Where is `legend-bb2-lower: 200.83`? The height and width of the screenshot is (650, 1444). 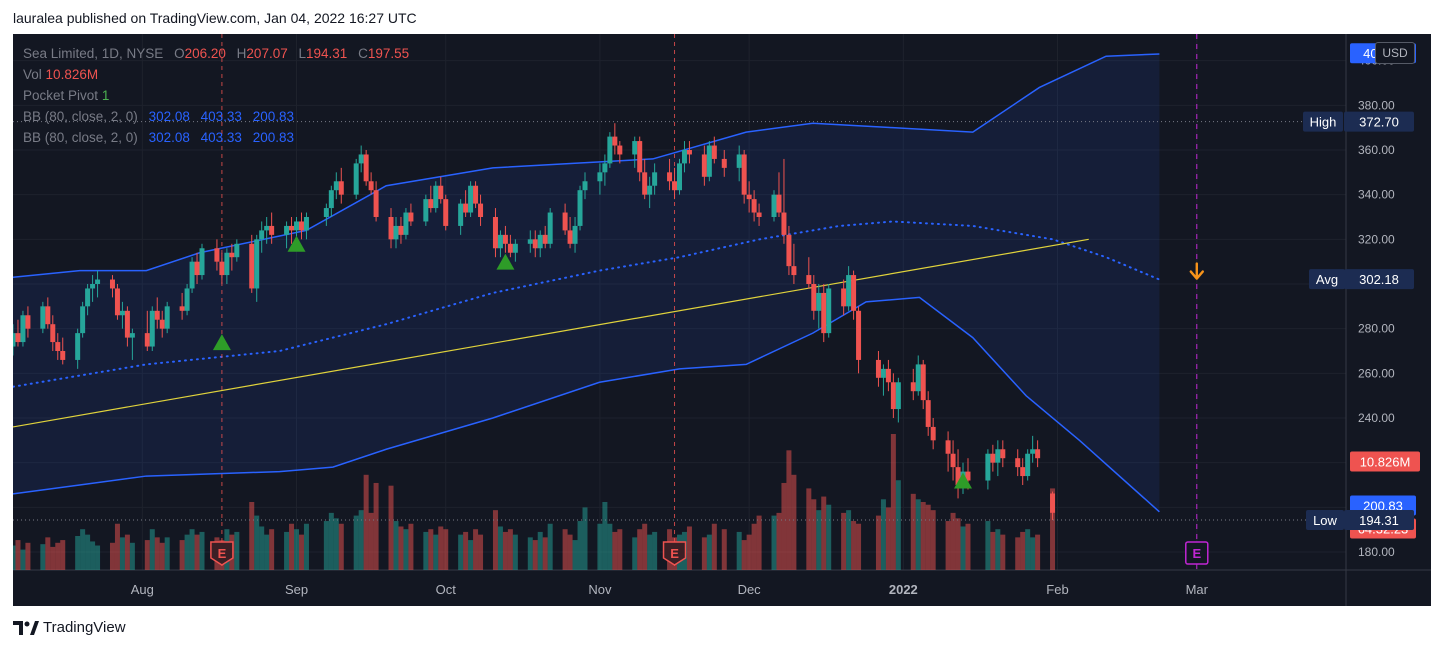
legend-bb2-lower: 200.83 is located at coordinates (273, 137).